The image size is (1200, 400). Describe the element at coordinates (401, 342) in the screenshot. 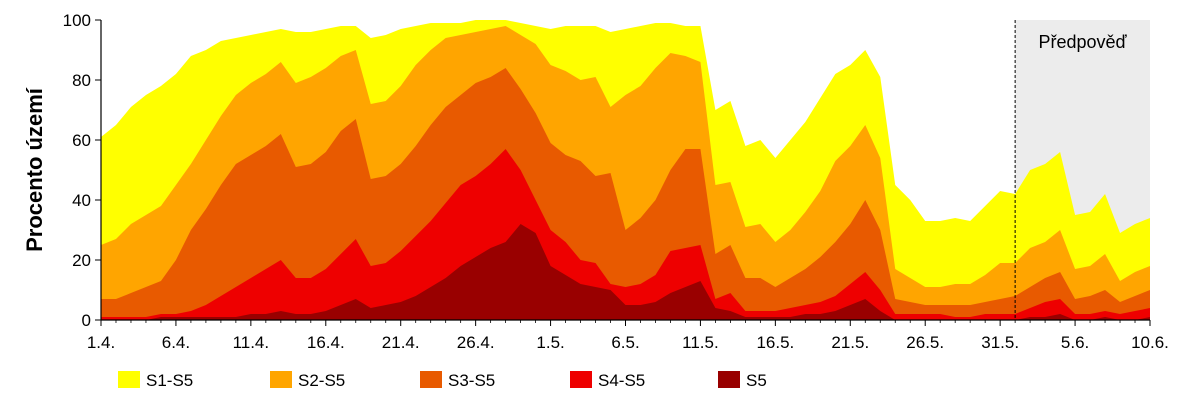

I see `x-tick-label: 21.4.` at that location.